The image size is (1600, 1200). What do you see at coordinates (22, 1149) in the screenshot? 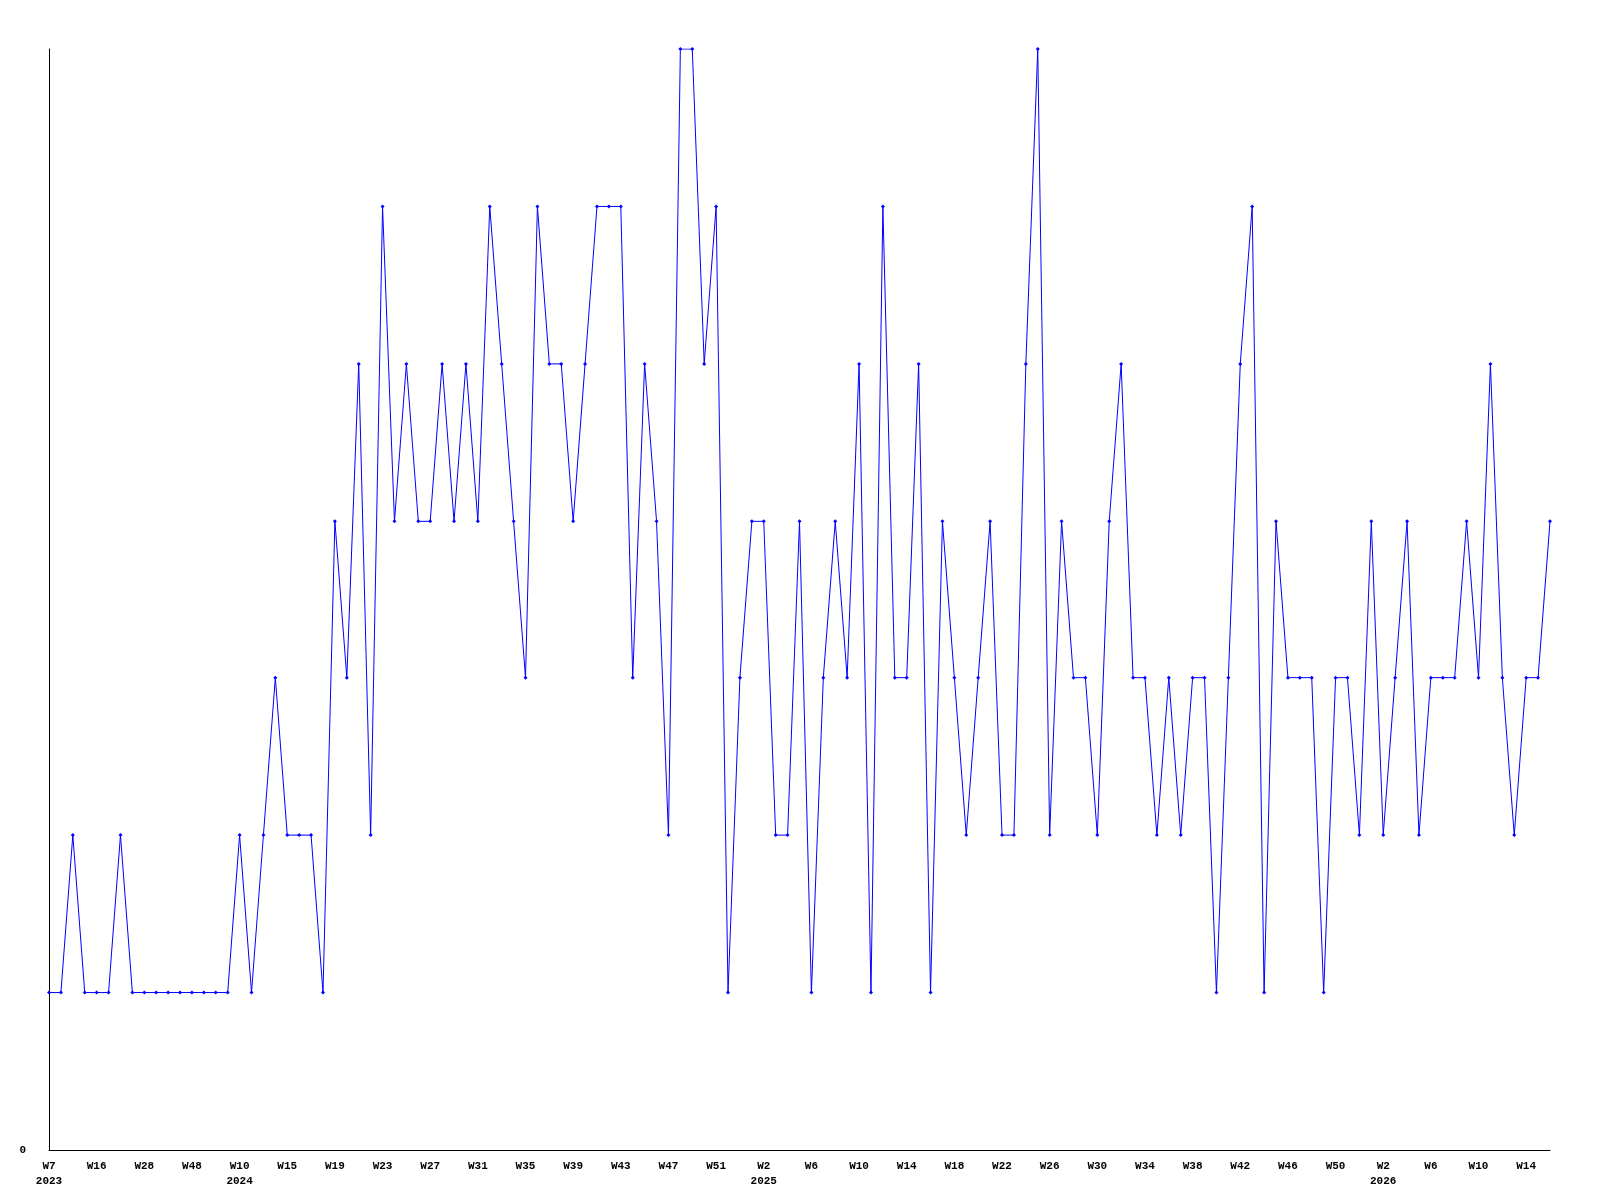
I see `text: 0` at bounding box center [22, 1149].